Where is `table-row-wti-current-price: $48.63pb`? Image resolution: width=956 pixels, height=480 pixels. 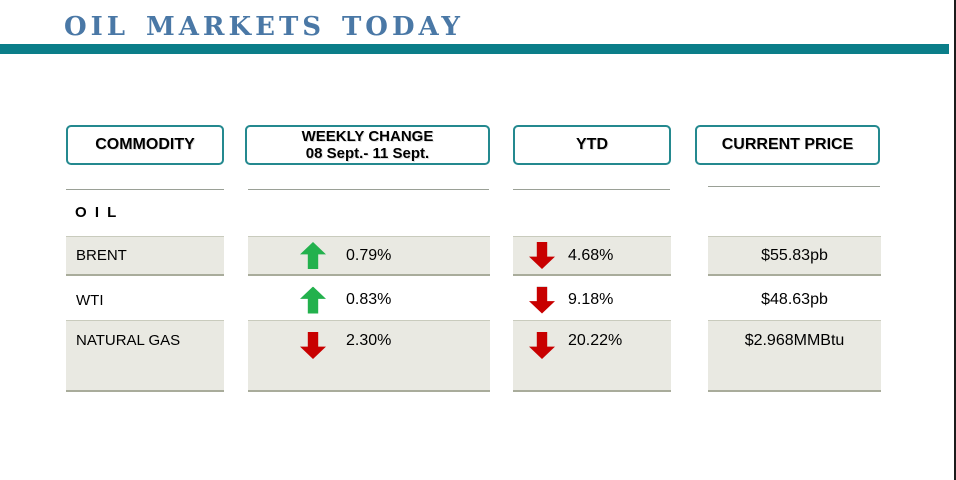
table-row-wti-current-price: $48.63pb is located at coordinates (794, 300).